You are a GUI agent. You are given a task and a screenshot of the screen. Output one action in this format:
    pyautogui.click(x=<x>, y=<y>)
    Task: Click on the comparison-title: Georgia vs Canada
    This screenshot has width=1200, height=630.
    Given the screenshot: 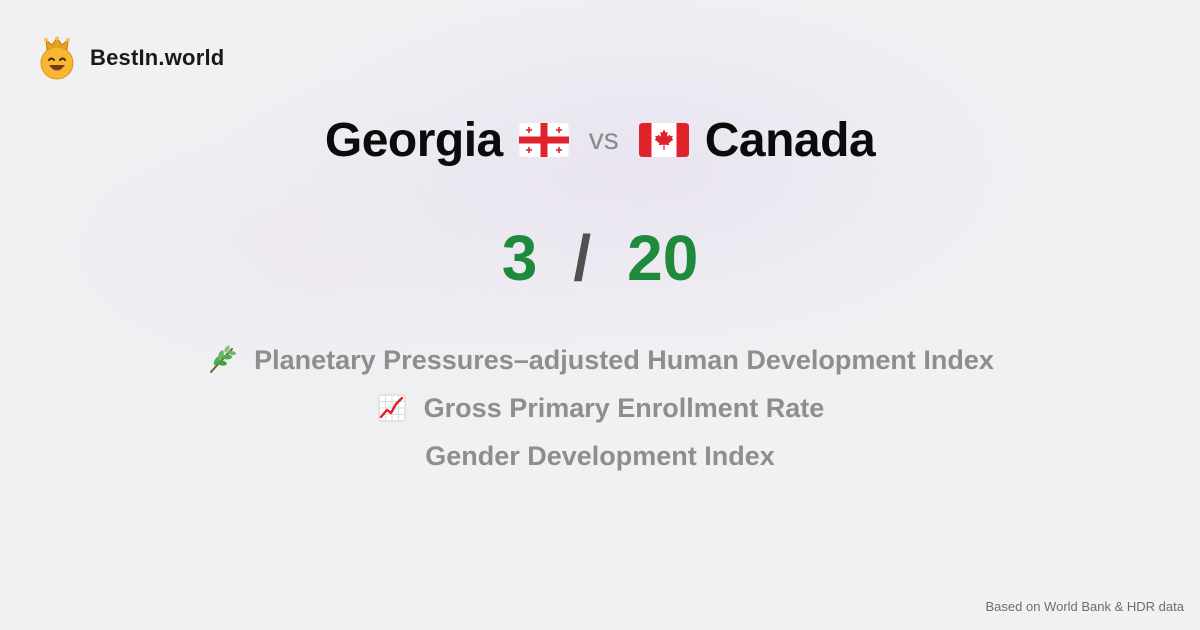 What is the action you would take?
    pyautogui.click(x=600, y=140)
    